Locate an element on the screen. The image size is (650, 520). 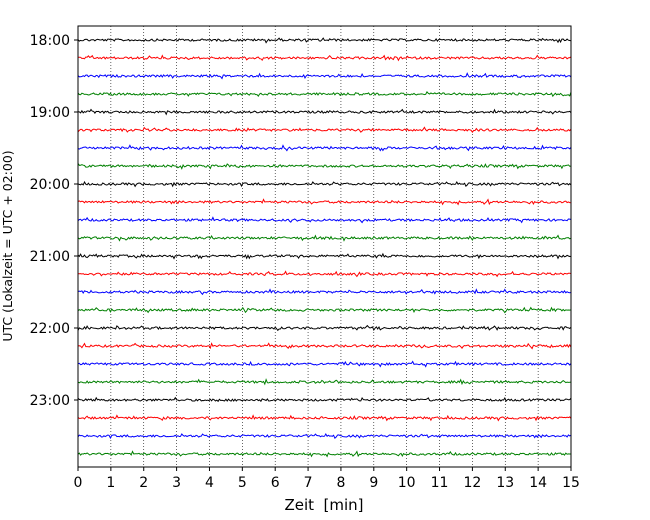
trace-1945 is located at coordinates (324, 166).